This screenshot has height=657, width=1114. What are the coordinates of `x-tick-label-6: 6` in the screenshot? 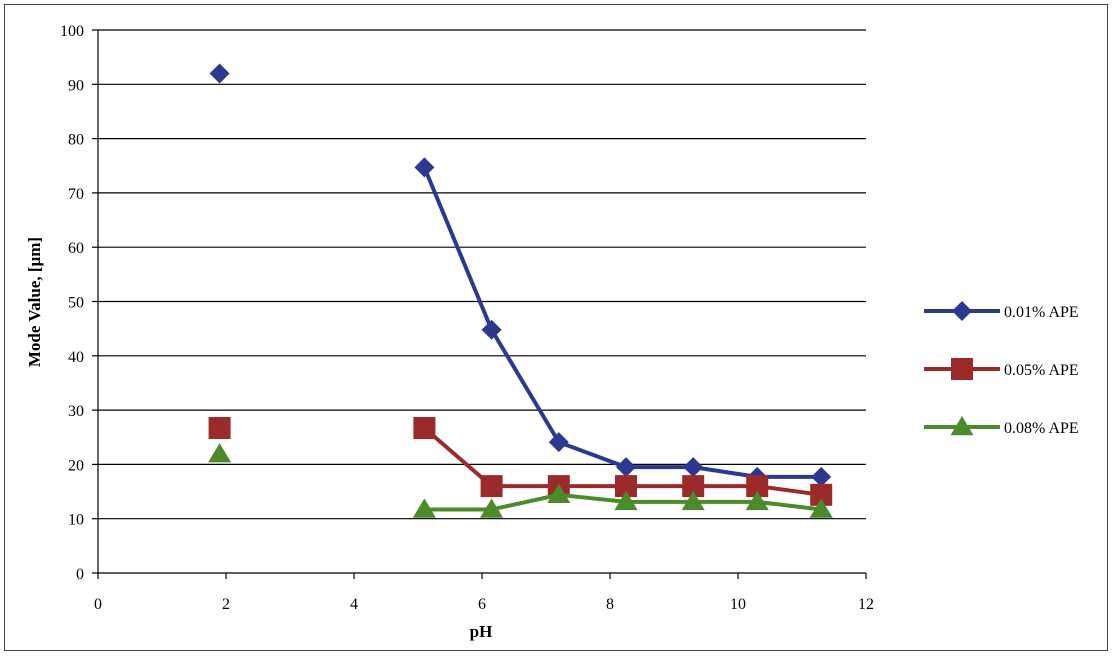 It's located at (482, 604).